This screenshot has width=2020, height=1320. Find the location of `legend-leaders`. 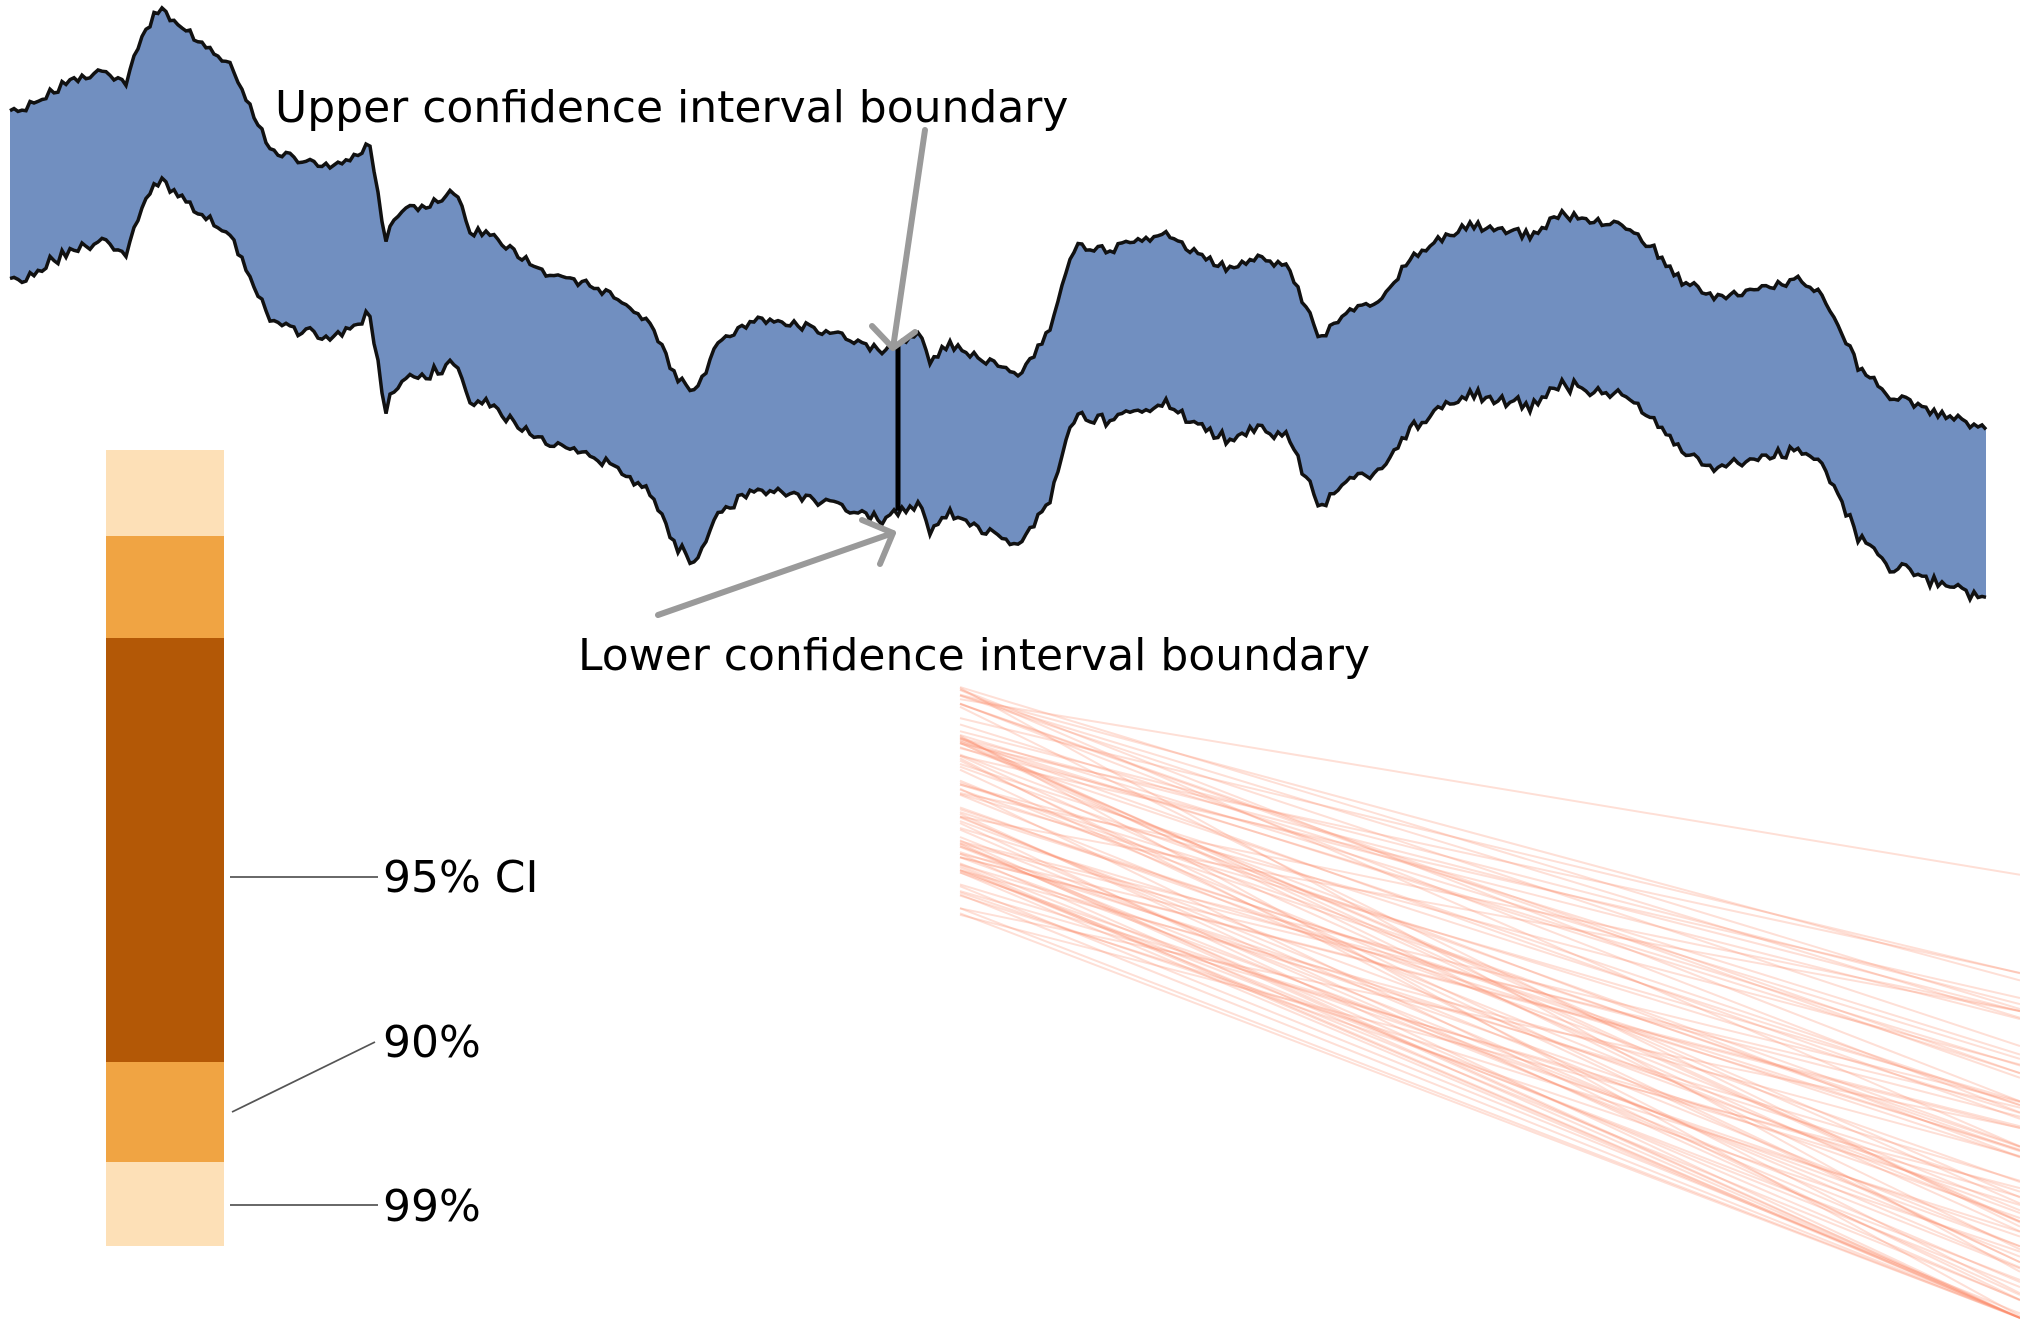

legend-leaders is located at coordinates (304, 1041).